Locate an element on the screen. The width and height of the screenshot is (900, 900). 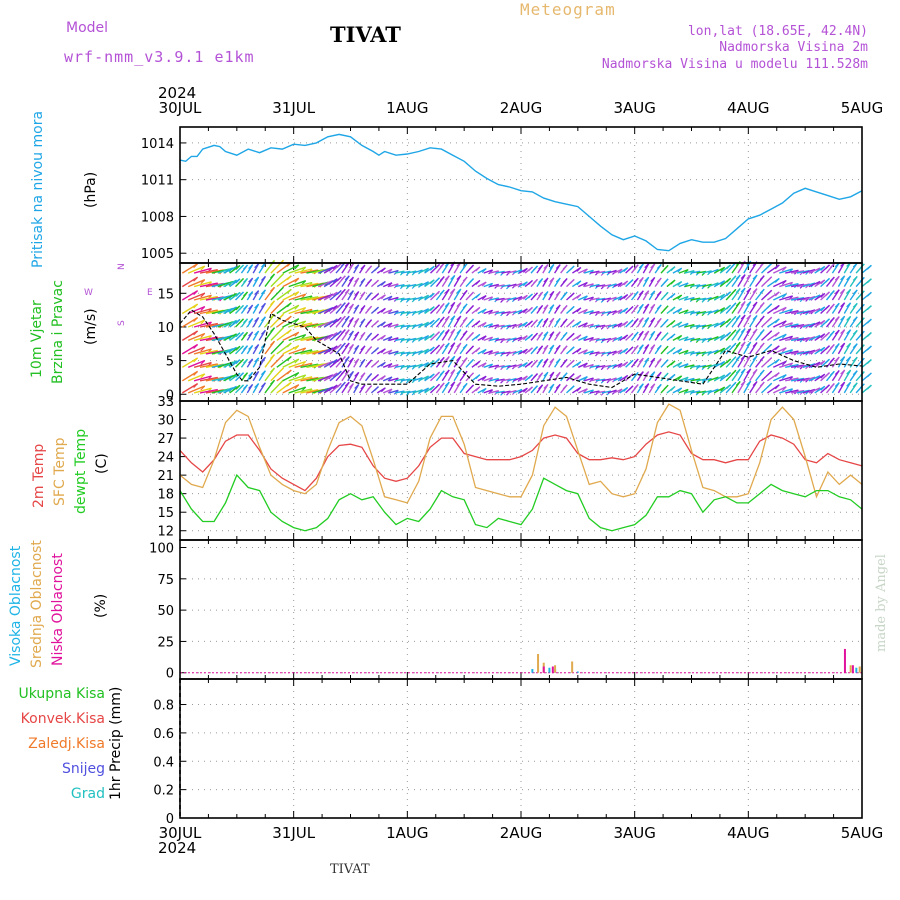
y-tick-label: 5 is located at coordinates (170, 362).